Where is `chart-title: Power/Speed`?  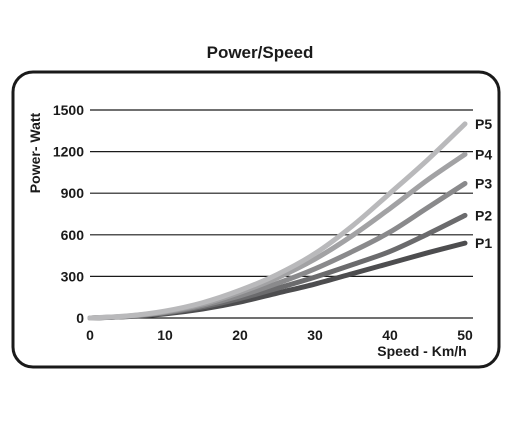 chart-title: Power/Speed is located at coordinates (260, 52).